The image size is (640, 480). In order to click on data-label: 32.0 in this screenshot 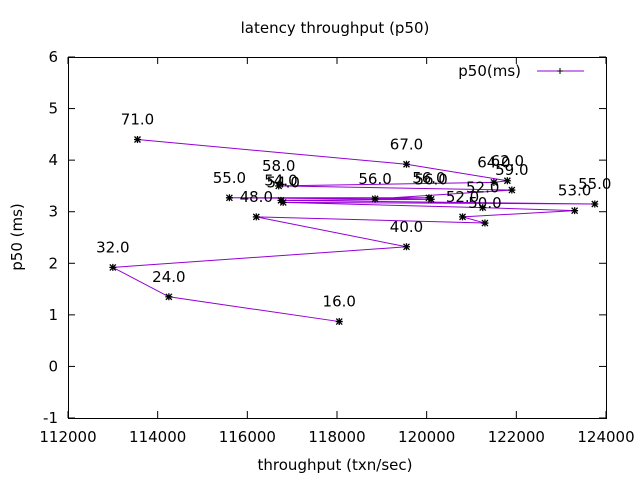, I will do `click(112, 247)`.